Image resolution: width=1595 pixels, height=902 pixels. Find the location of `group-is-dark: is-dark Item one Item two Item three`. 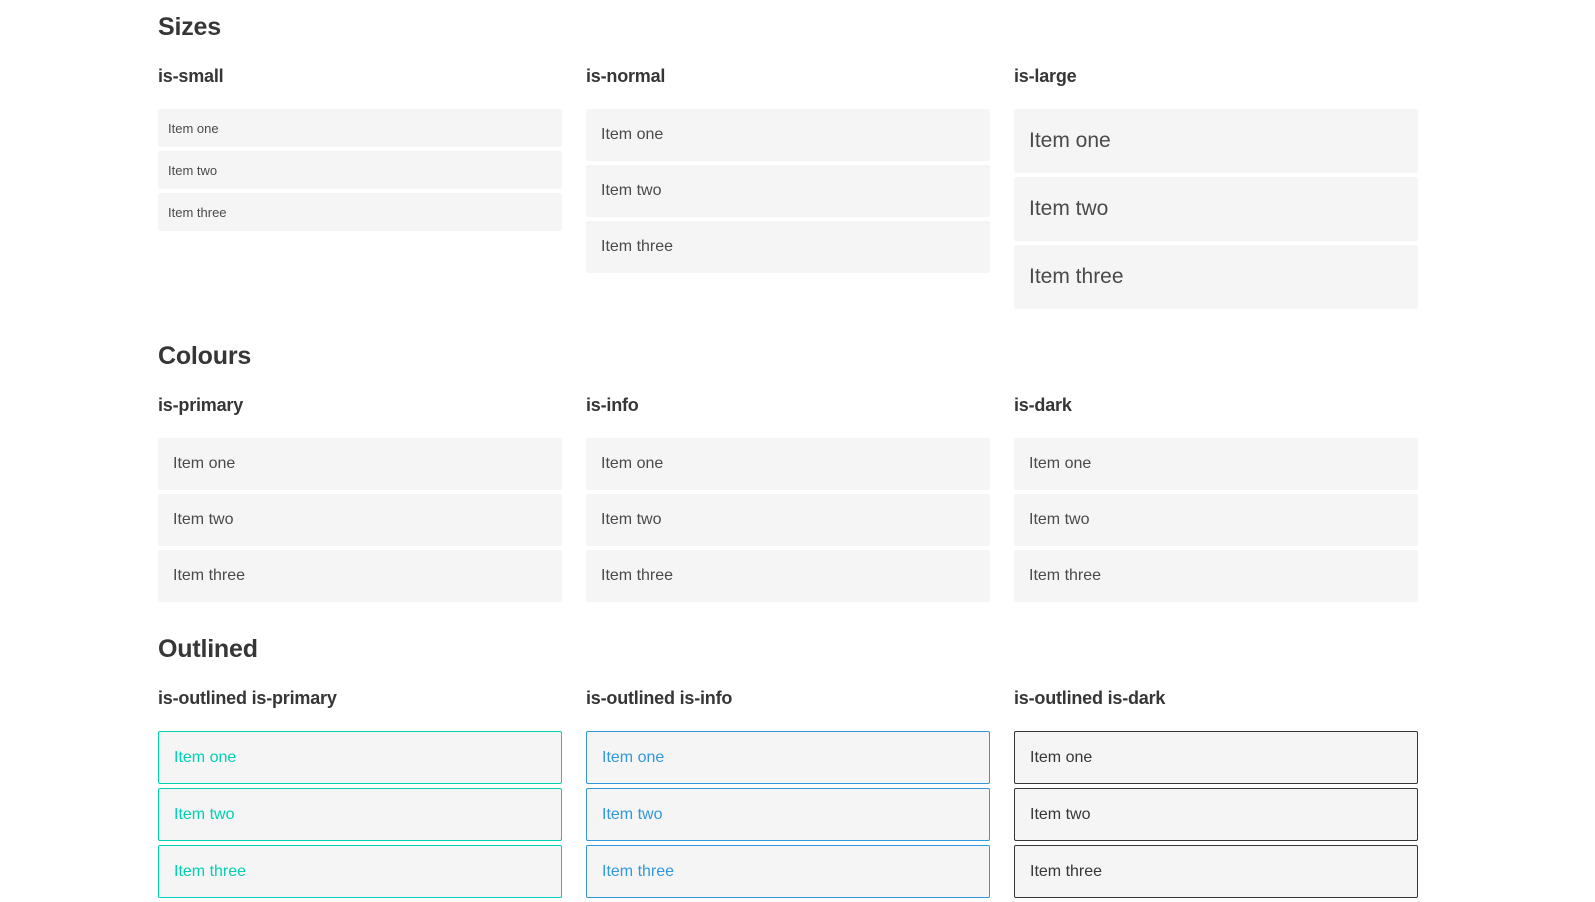

group-is-dark: is-dark Item one Item two Item three is located at coordinates (1216, 500).